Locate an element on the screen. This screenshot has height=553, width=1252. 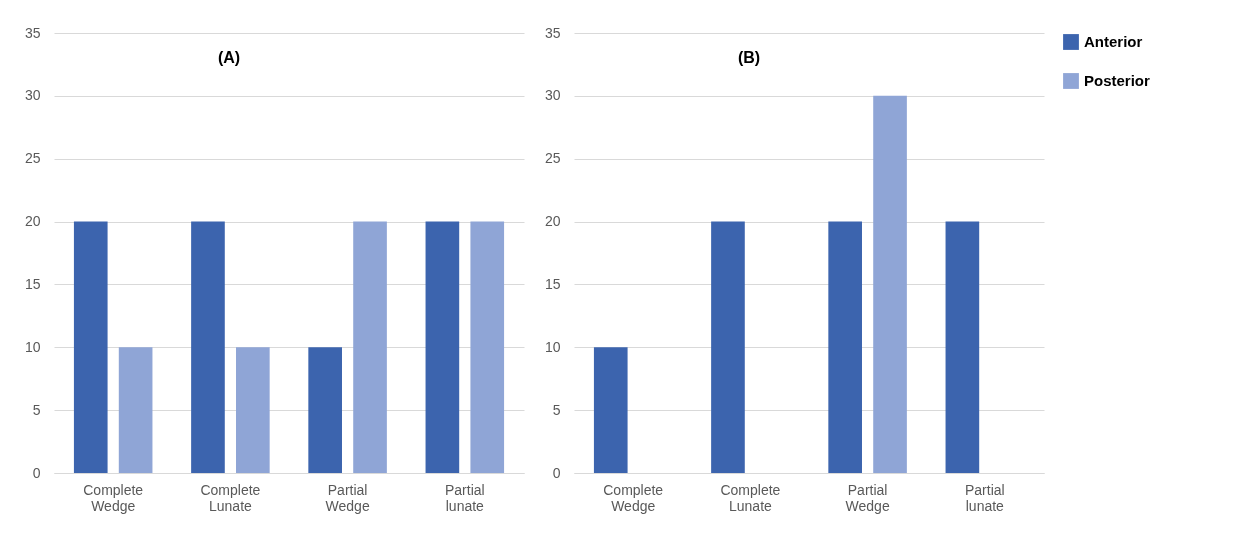
text: (B) is located at coordinates (749, 57).